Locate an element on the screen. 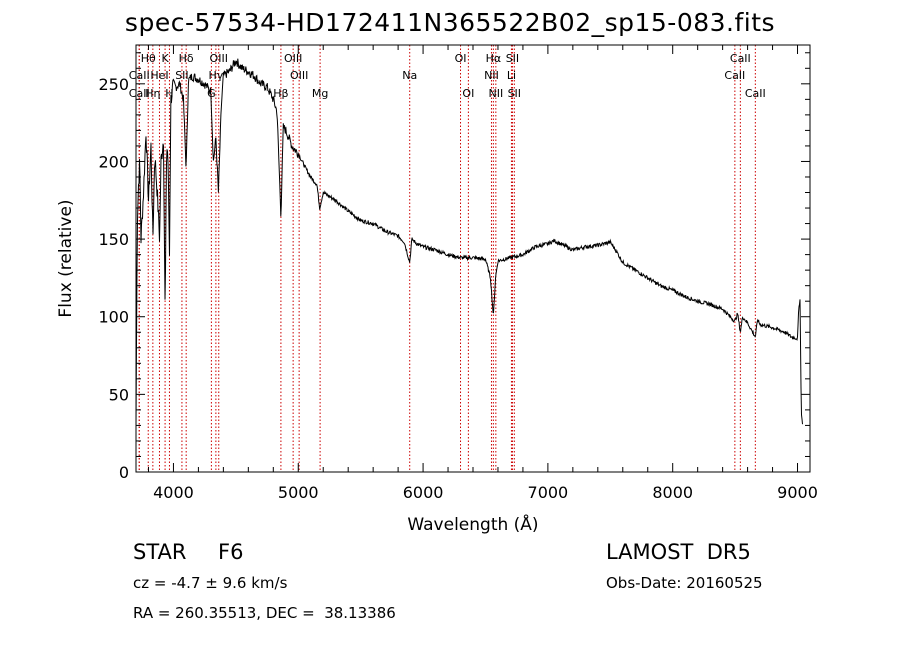 This screenshot has height=649, width=900. line-id-label: Hβ is located at coordinates (280, 93).